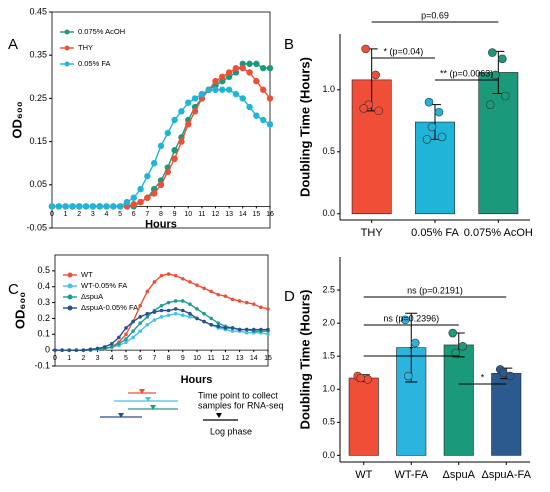 The image size is (550, 492). What do you see at coordinates (67, 48) in the screenshot?
I see `legend-marker` at bounding box center [67, 48].